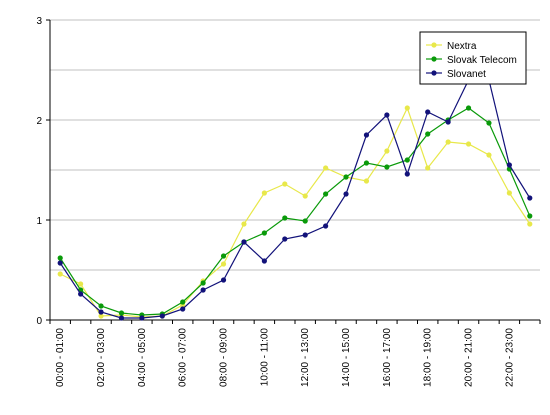  What do you see at coordinates (224, 357) in the screenshot?
I see `x-tick-label: 08:00 - 09:00` at bounding box center [224, 357].